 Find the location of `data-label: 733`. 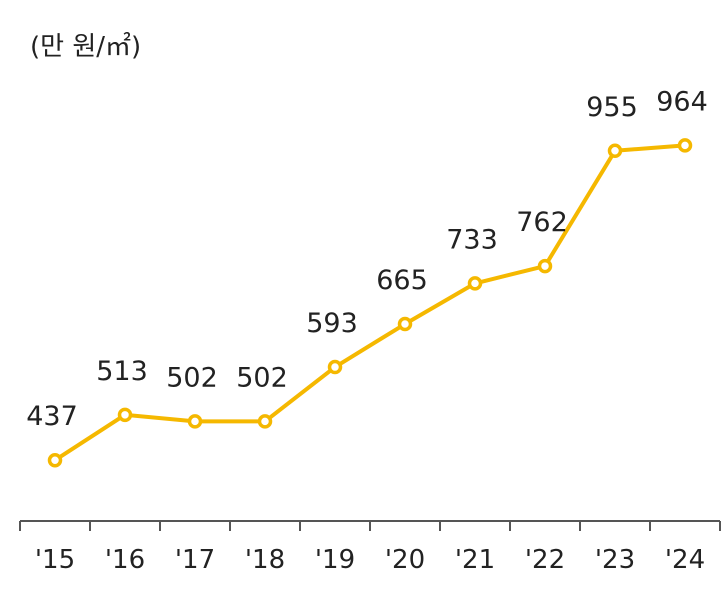

data-label: 733 is located at coordinates (472, 239).